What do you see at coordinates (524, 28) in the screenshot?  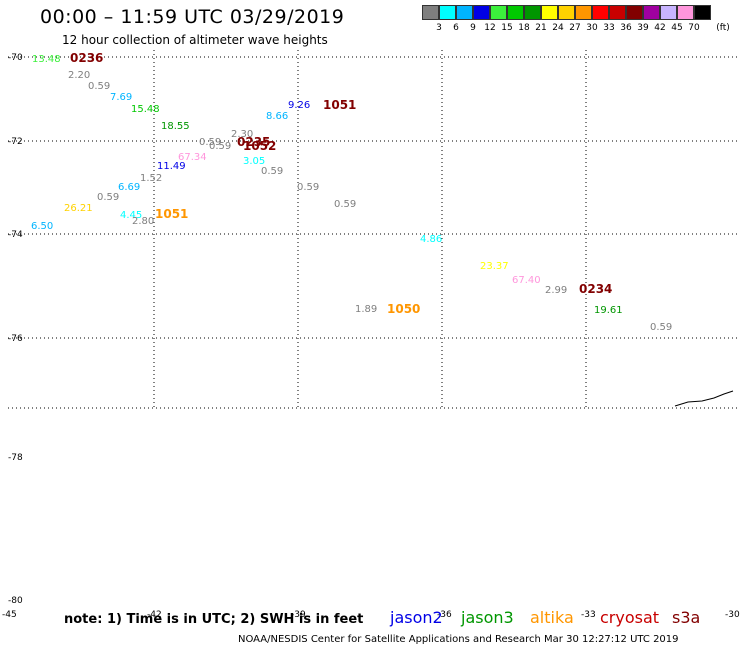 I see `legend-label: 18` at bounding box center [524, 28].